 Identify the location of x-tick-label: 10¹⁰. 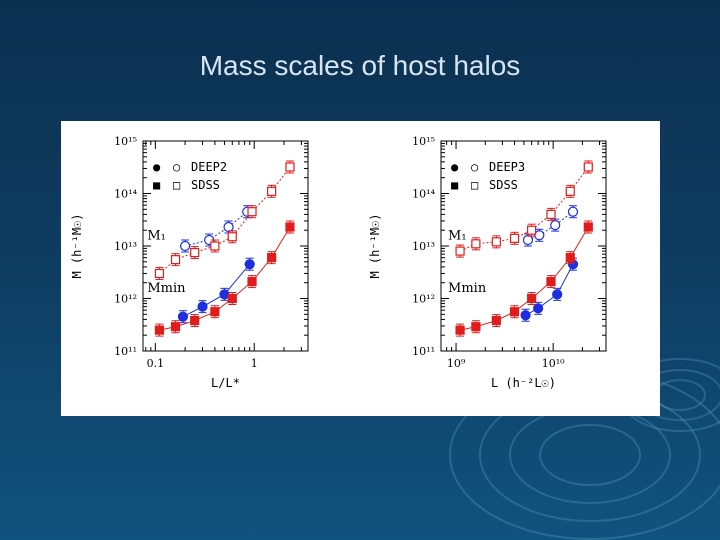
(553, 363).